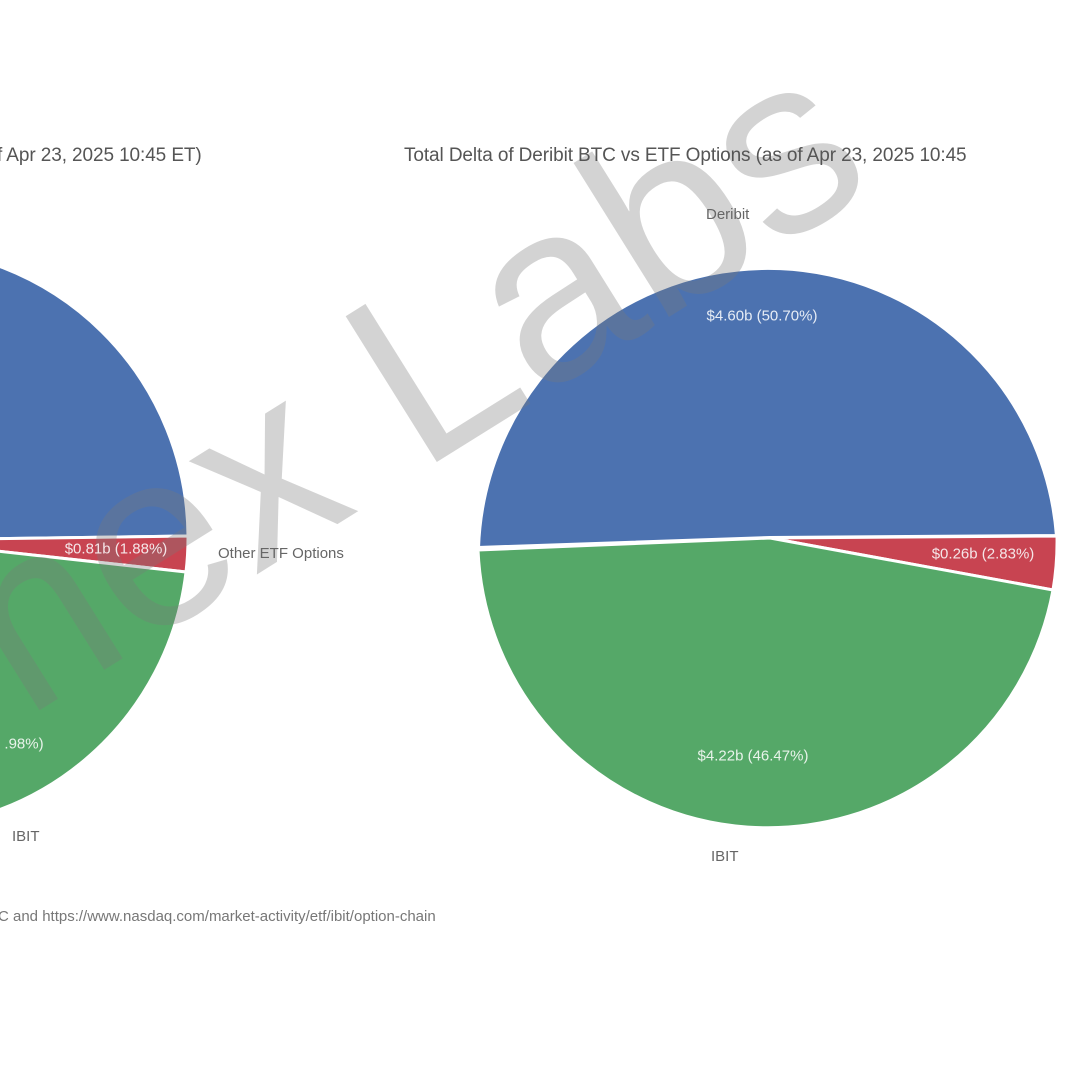 This screenshot has width=1080, height=1080. Describe the element at coordinates (765, 683) in the screenshot. I see `right-pie-slice-ibit` at that location.